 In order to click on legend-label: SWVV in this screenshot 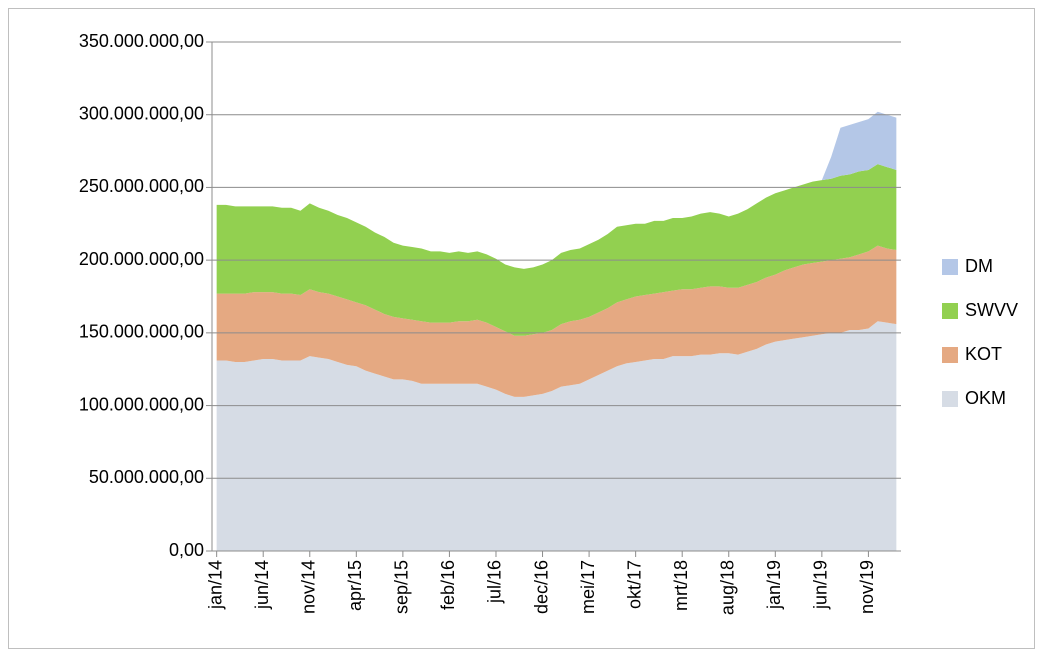, I will do `click(991, 310)`.